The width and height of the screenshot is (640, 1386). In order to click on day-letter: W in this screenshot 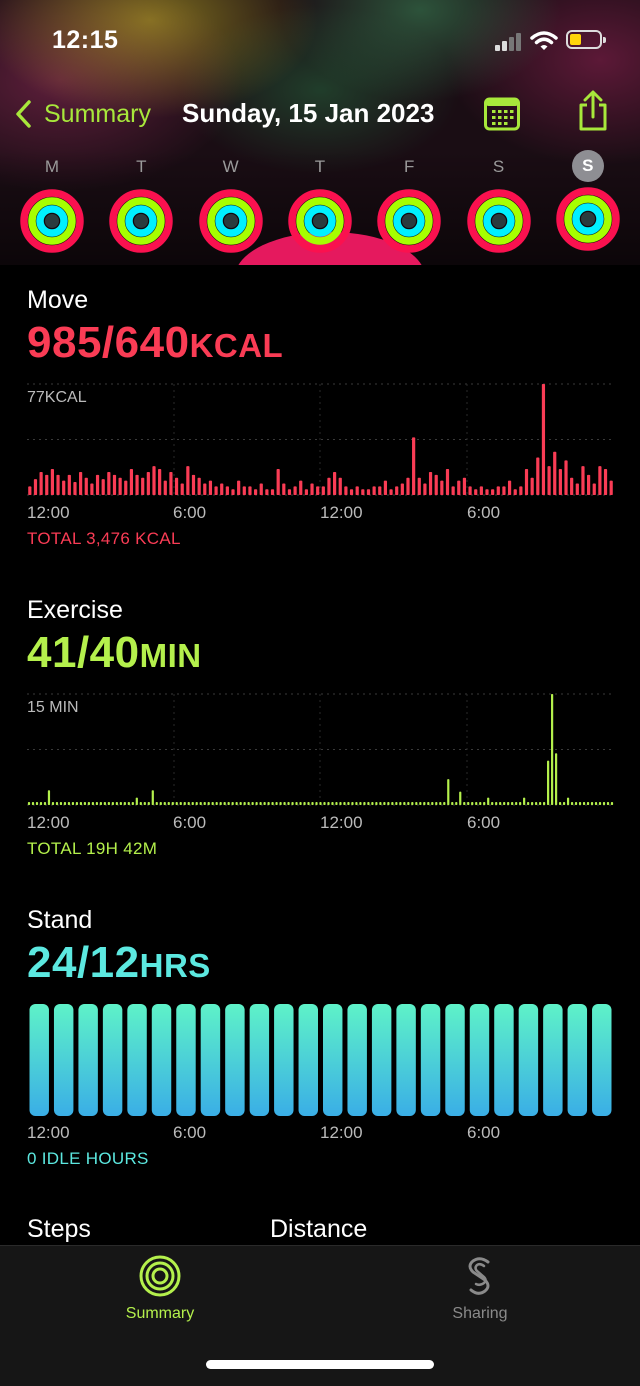, I will do `click(230, 166)`.